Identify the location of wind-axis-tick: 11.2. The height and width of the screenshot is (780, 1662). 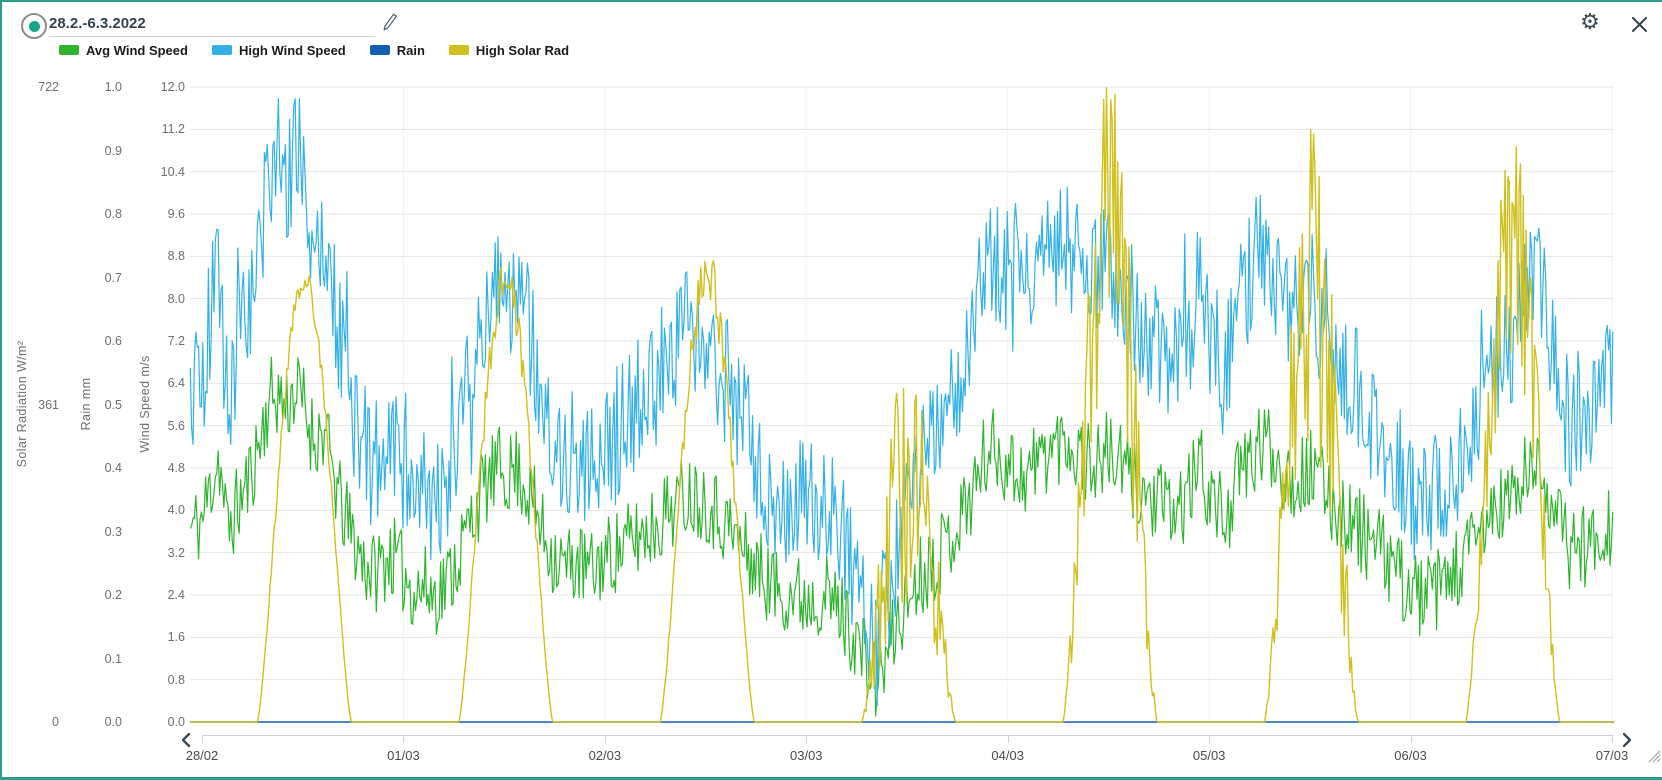
(173, 129).